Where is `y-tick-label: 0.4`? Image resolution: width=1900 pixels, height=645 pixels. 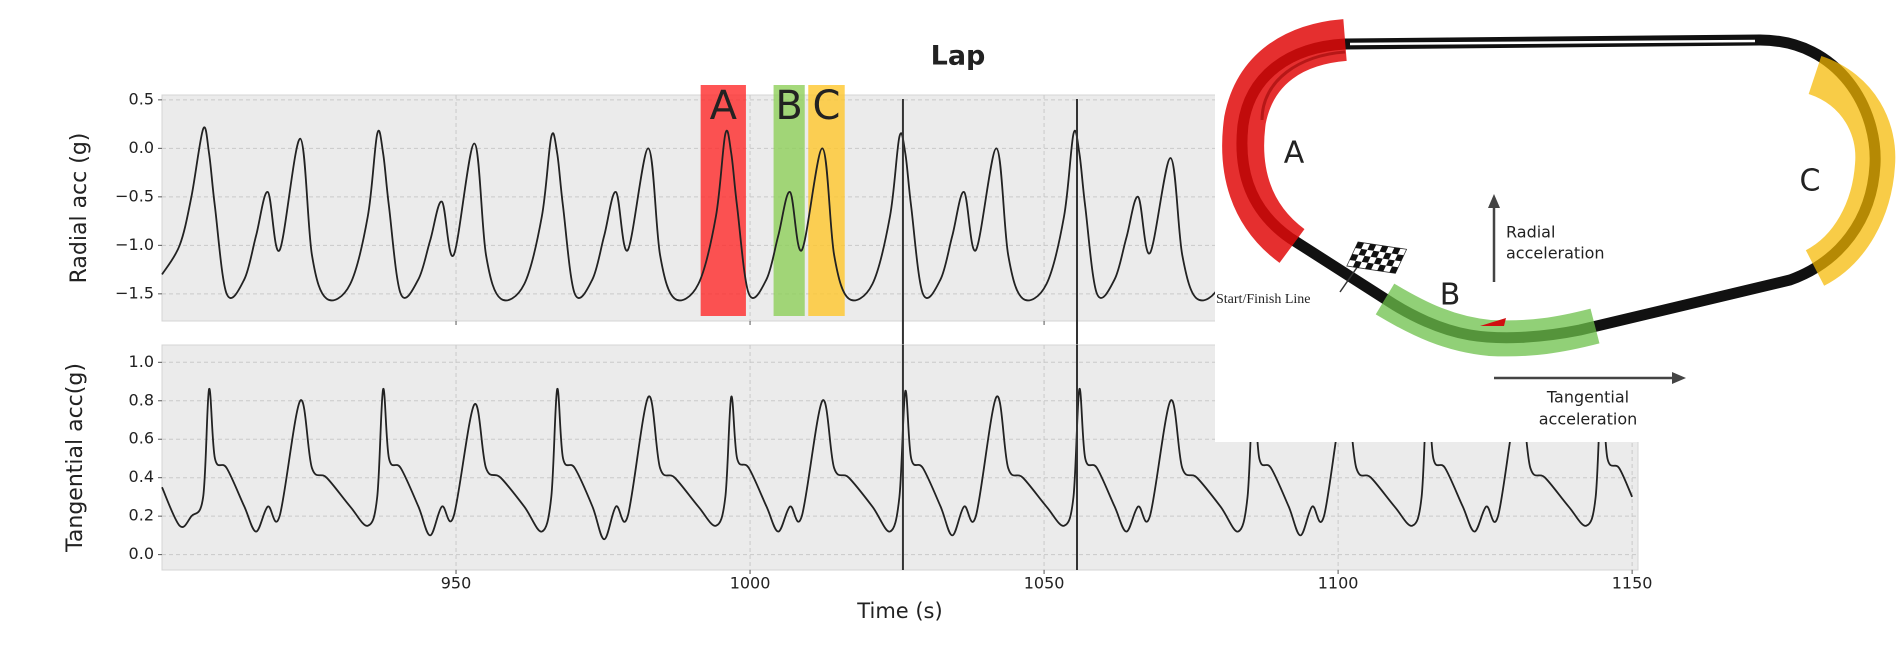
y-tick-label: 0.4 is located at coordinates (141, 476).